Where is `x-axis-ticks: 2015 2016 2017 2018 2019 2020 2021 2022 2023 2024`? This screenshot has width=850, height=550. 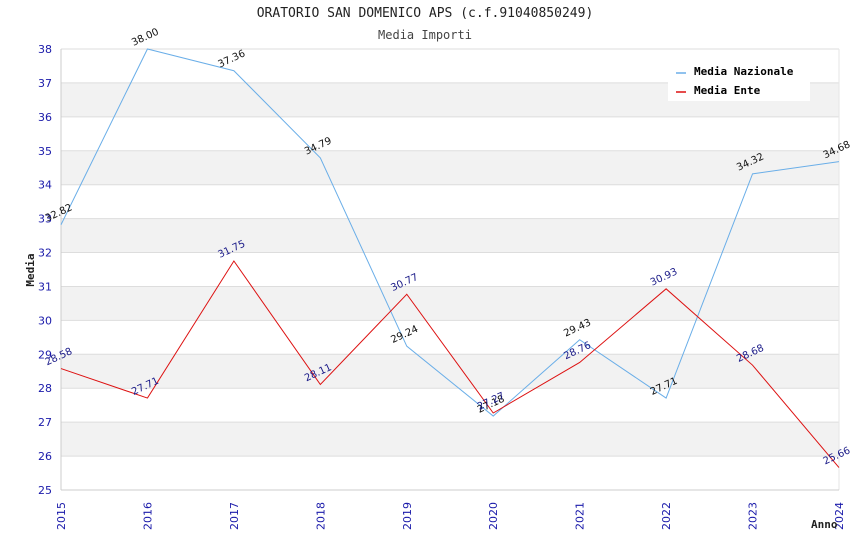 x-axis-ticks: 2015 2016 2017 2018 2019 2020 2021 2022 2023 2024 is located at coordinates (450, 516).